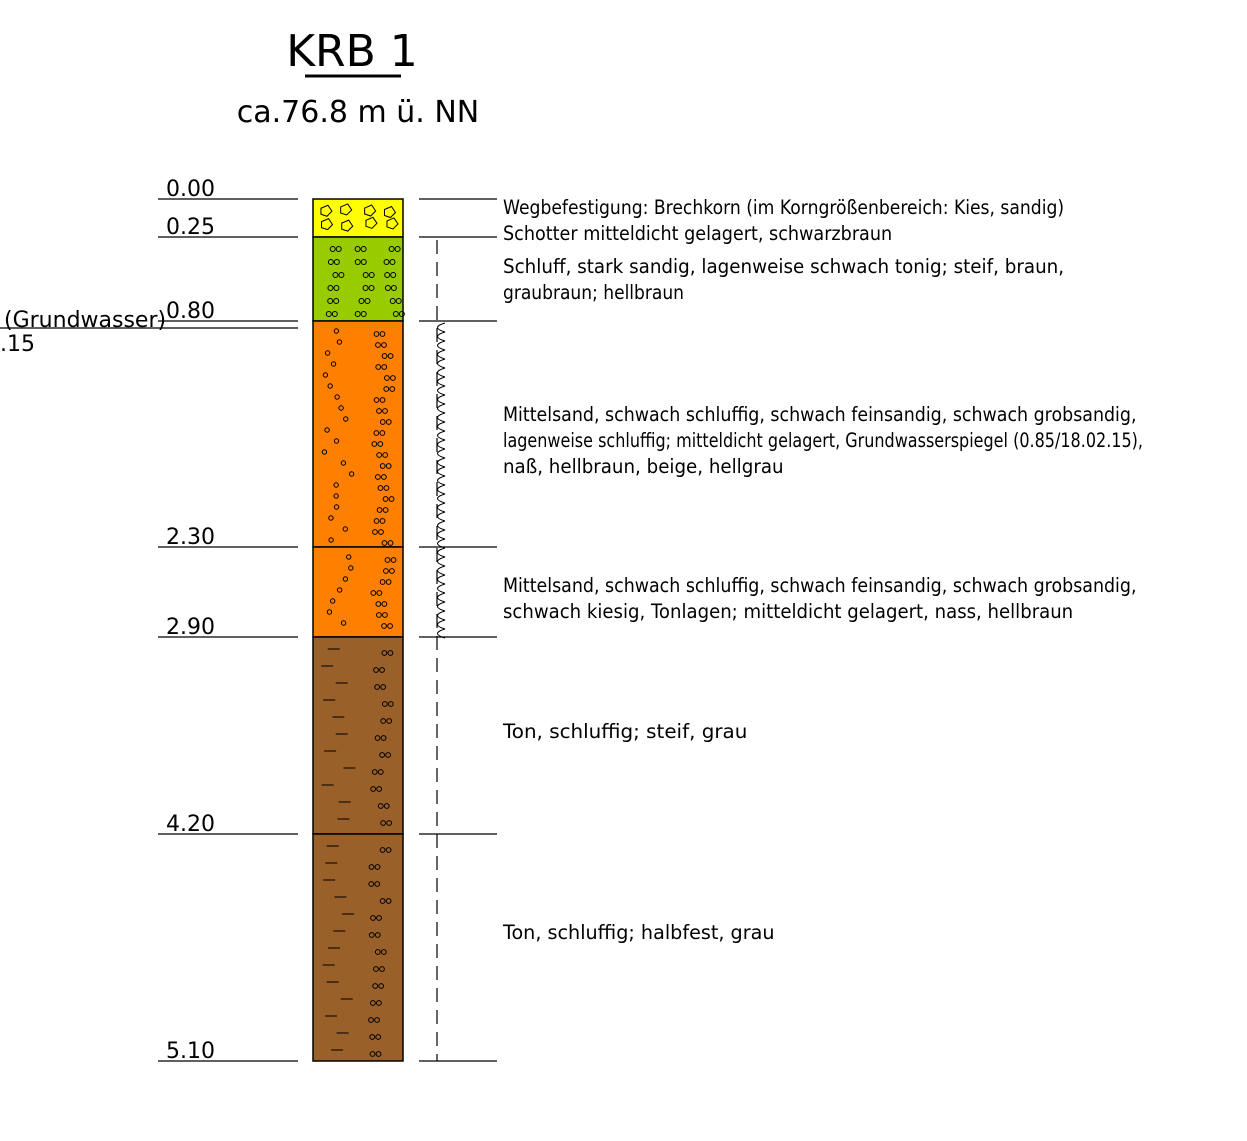 The width and height of the screenshot is (1247, 1141). Describe the element at coordinates (190, 627) in the screenshot. I see `depth-label: 2.90` at that location.